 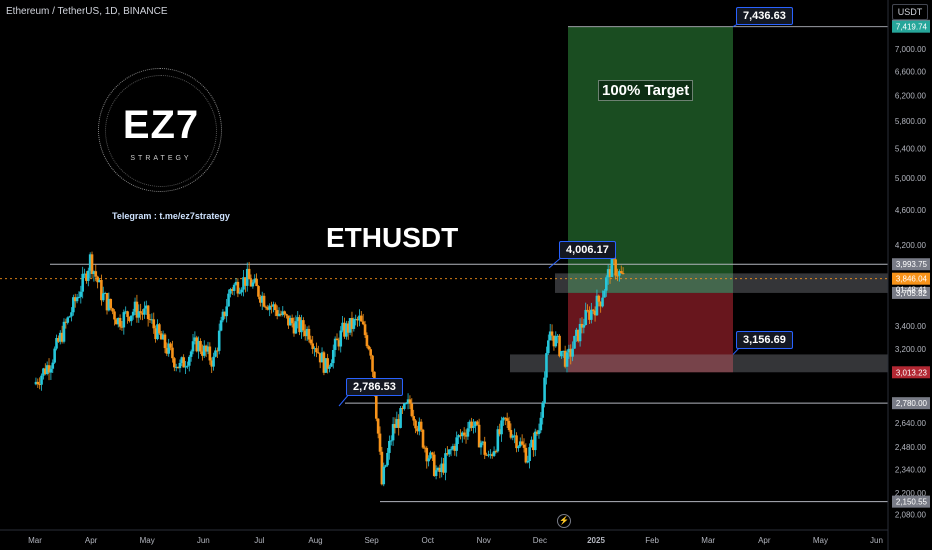 I want to click on y-tick-label: 6,600.00, so click(x=911, y=72).